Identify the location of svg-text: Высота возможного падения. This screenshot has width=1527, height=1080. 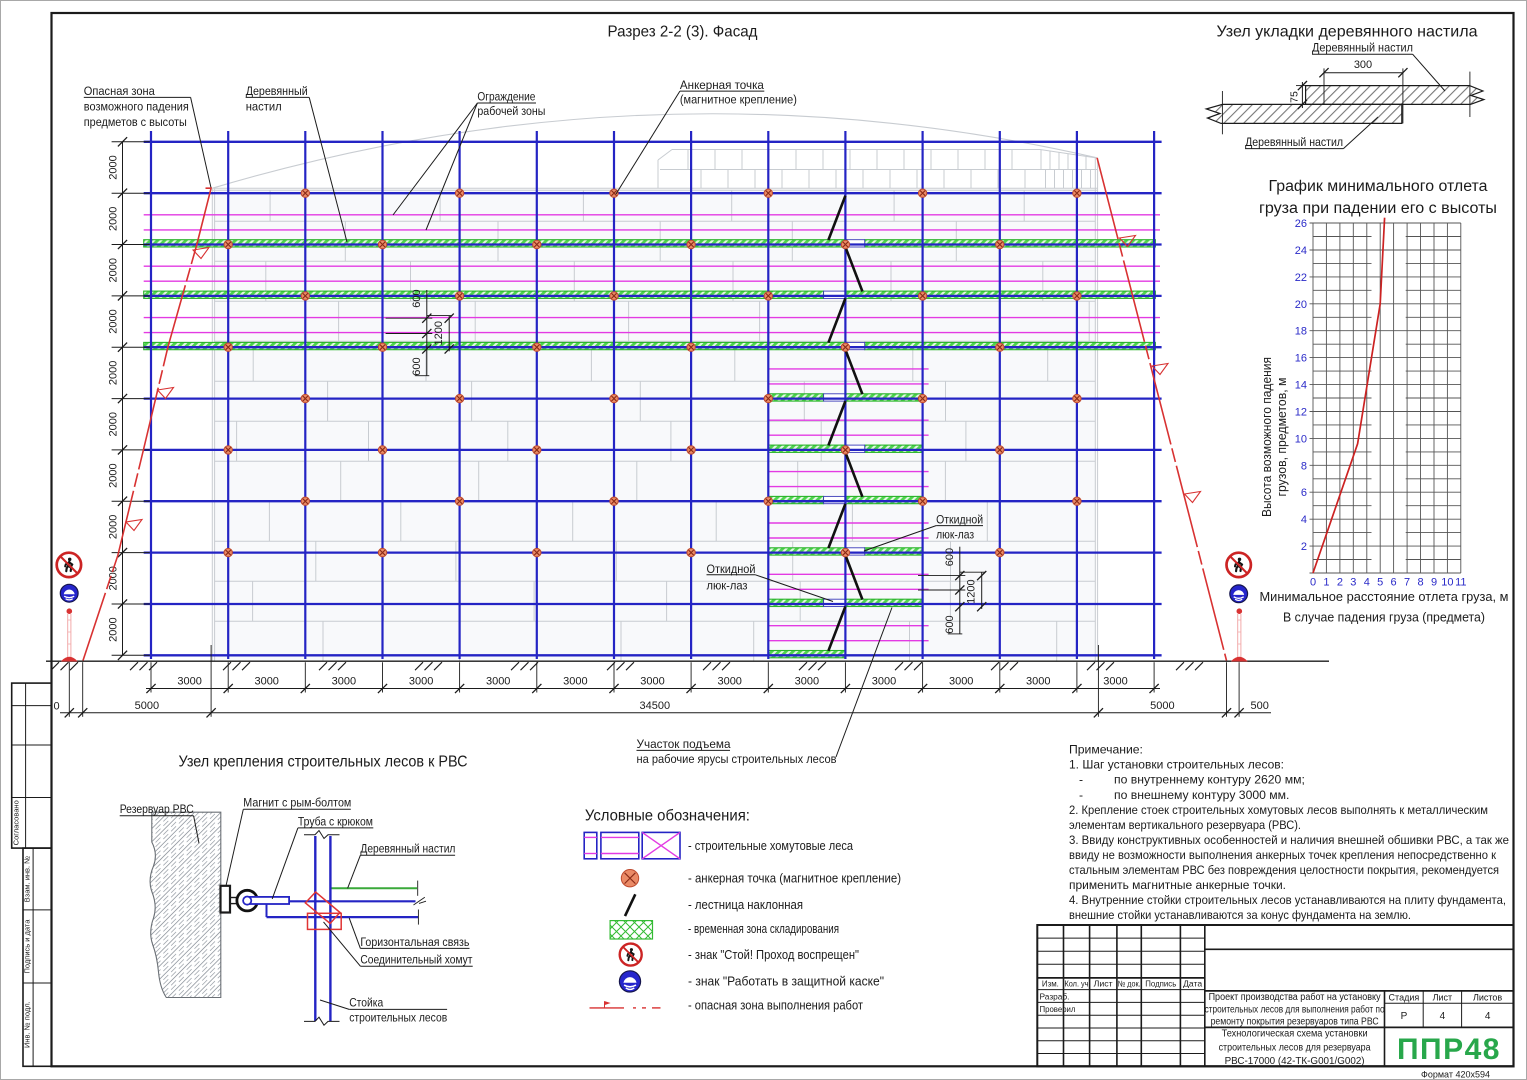
(1267, 437).